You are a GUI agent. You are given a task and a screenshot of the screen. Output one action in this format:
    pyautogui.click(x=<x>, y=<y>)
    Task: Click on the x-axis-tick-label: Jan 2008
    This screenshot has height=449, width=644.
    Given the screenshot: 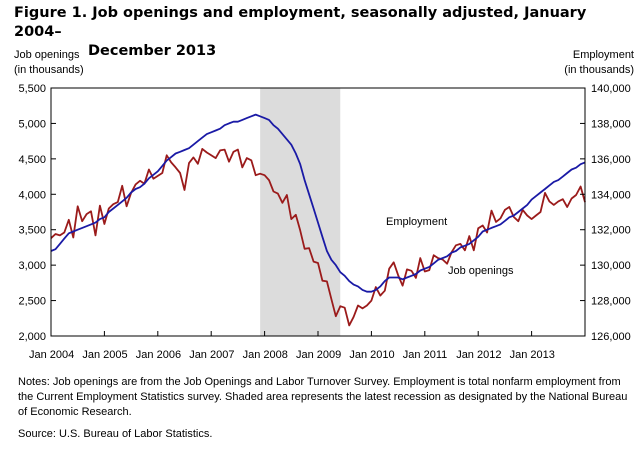 What is the action you would take?
    pyautogui.click(x=265, y=355)
    